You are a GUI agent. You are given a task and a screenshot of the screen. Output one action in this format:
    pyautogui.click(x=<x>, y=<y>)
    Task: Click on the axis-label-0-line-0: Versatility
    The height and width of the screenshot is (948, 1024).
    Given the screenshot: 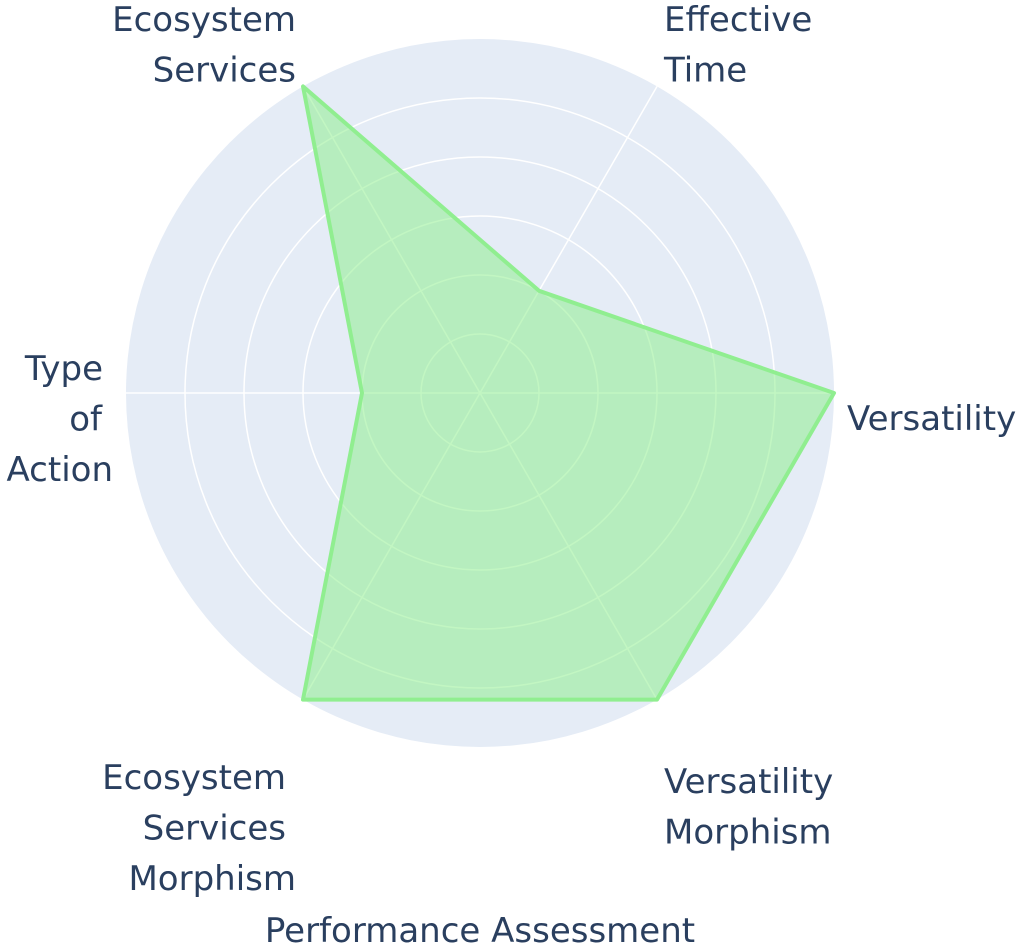 What is the action you would take?
    pyautogui.click(x=931, y=419)
    